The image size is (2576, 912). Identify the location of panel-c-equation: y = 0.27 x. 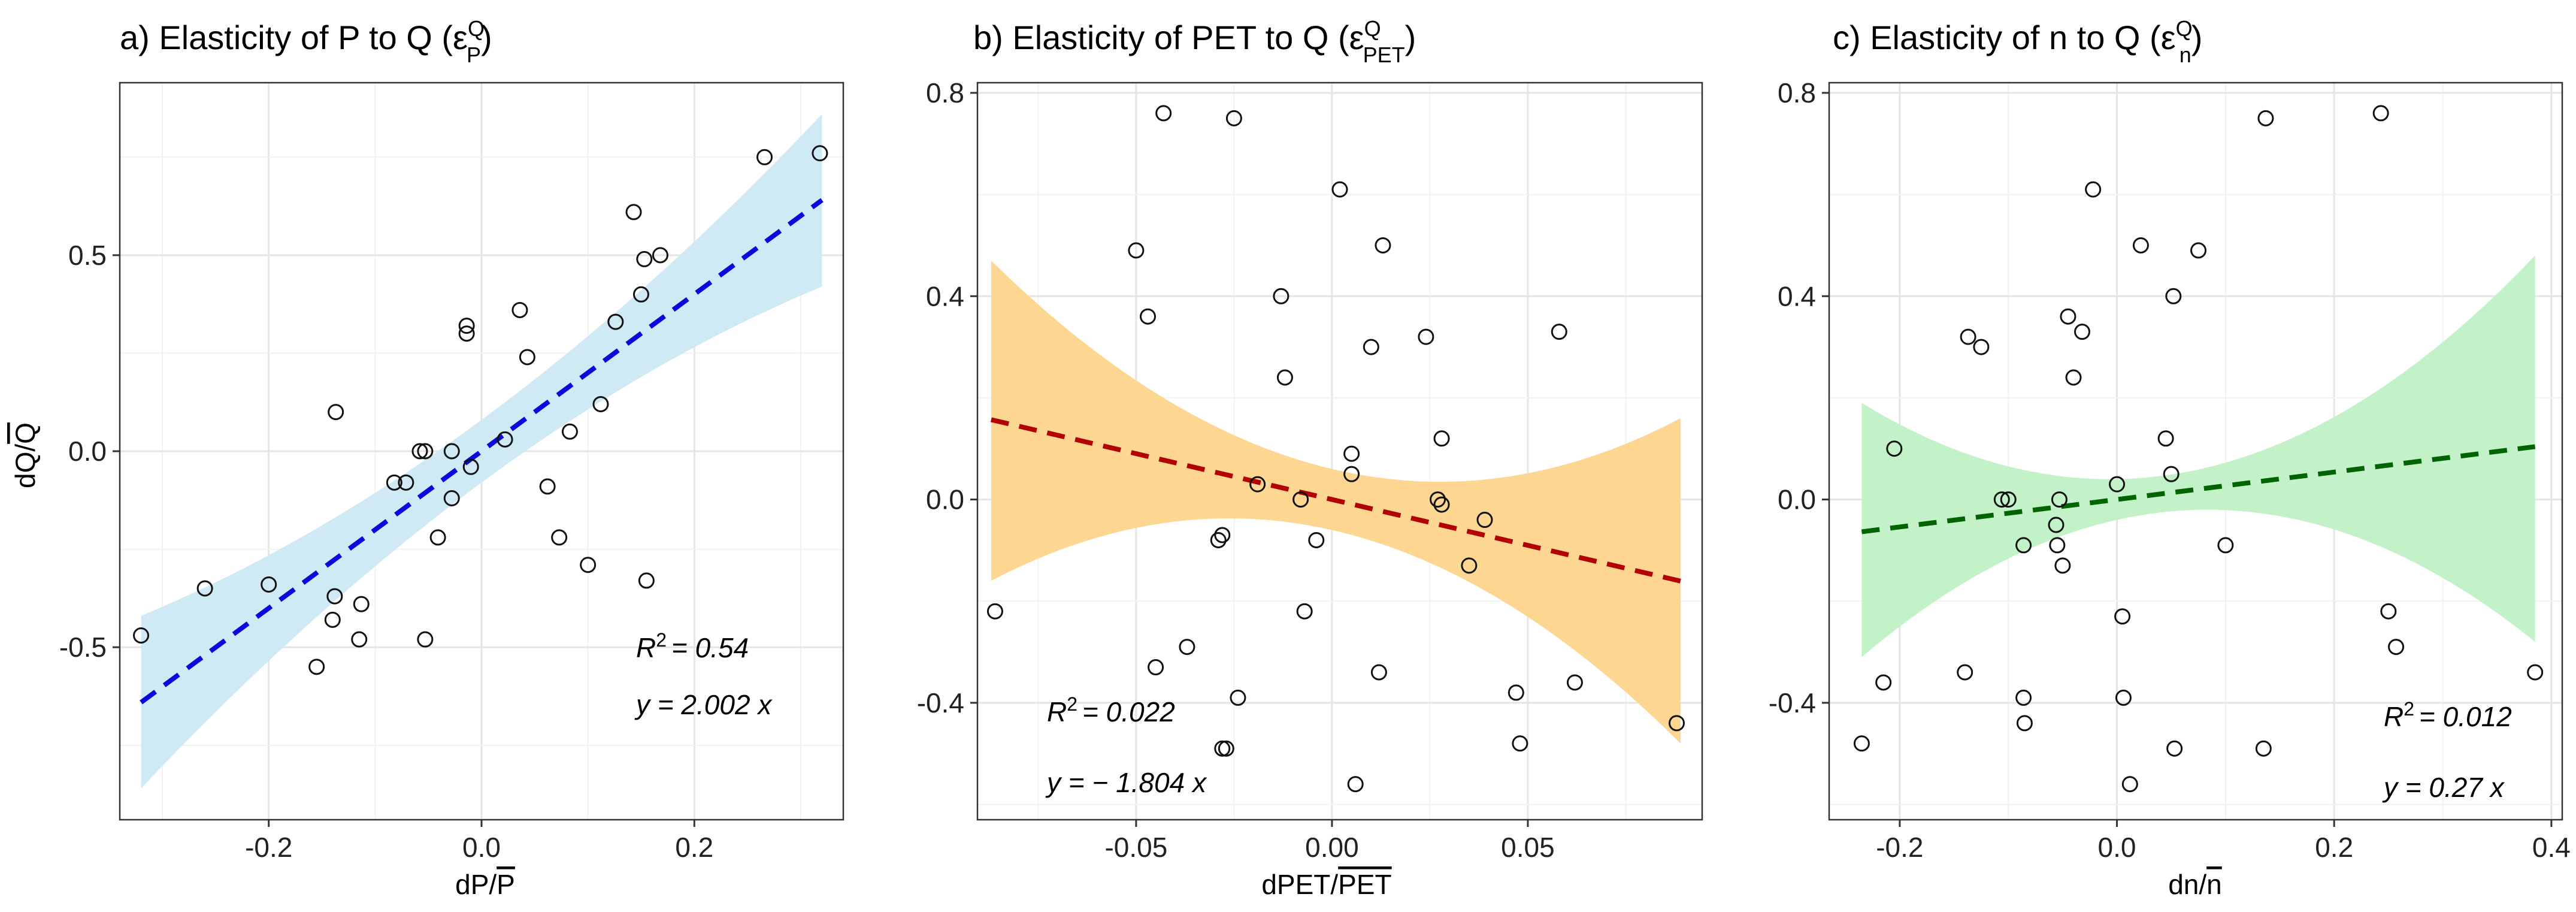
(2443, 787).